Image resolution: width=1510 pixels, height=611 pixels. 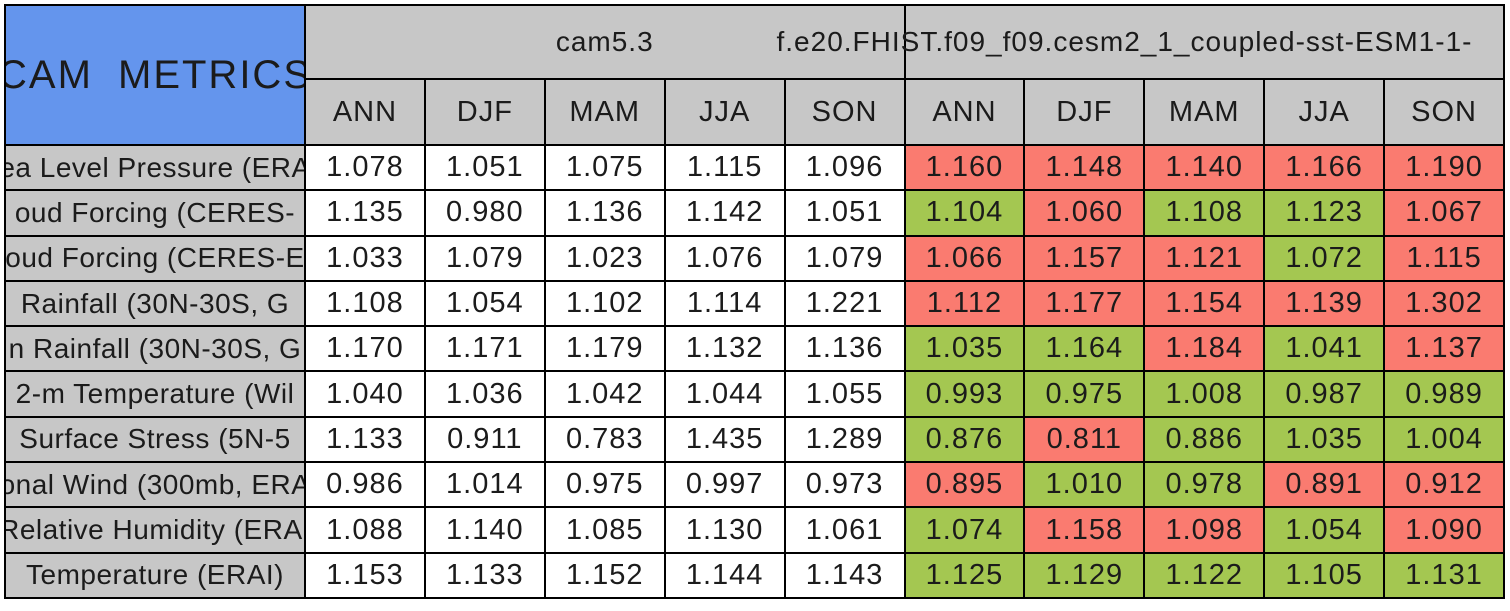 What do you see at coordinates (1444, 303) in the screenshot?
I see `metric-value-cell: 1.302` at bounding box center [1444, 303].